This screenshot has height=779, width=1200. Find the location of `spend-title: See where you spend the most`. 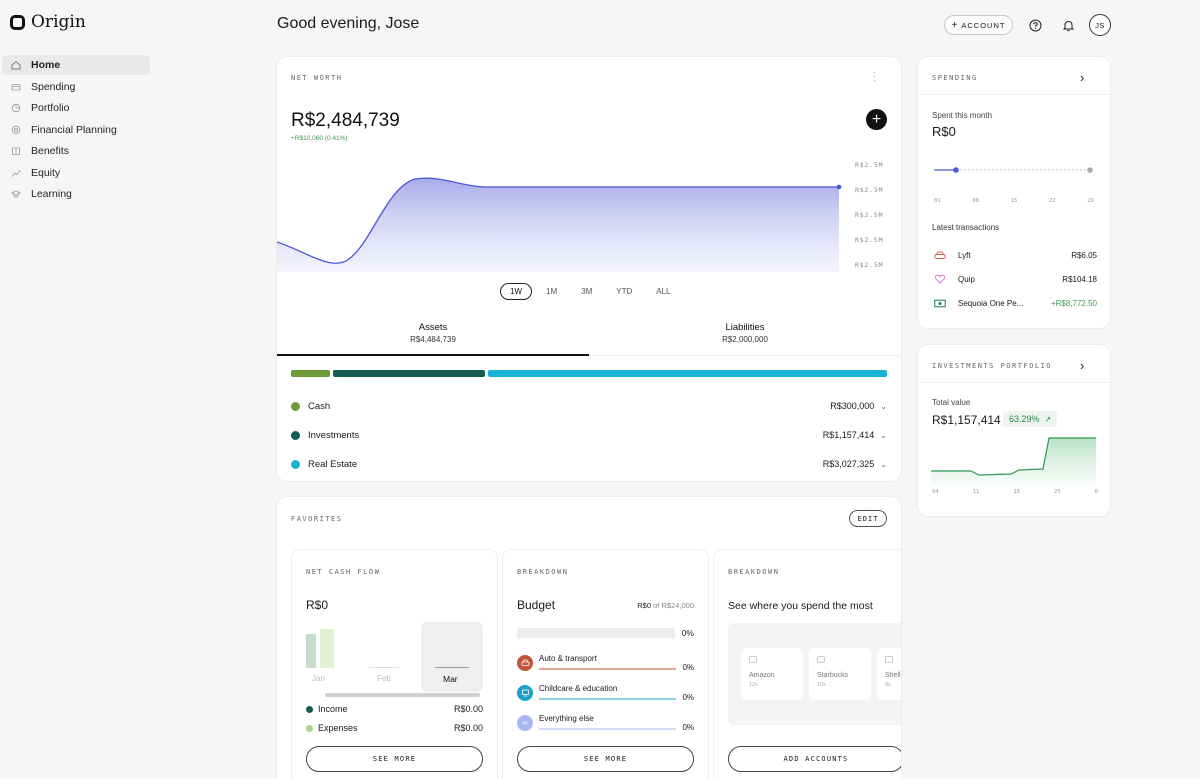

spend-title: See where you spend the most is located at coordinates (800, 606).